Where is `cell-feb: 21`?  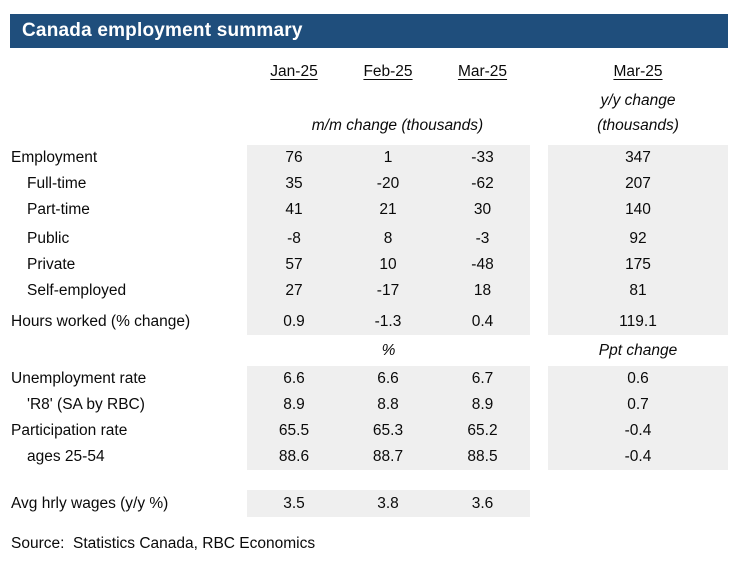 cell-feb: 21 is located at coordinates (388, 209).